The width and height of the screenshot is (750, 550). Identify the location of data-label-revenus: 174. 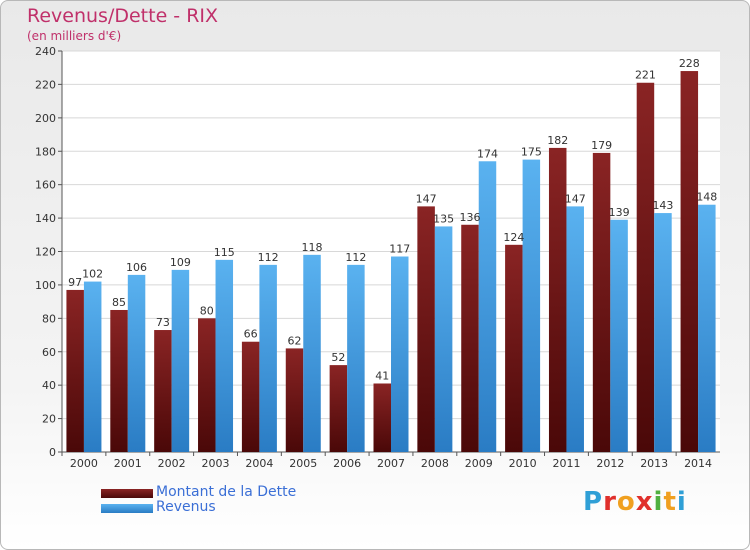
(487, 153).